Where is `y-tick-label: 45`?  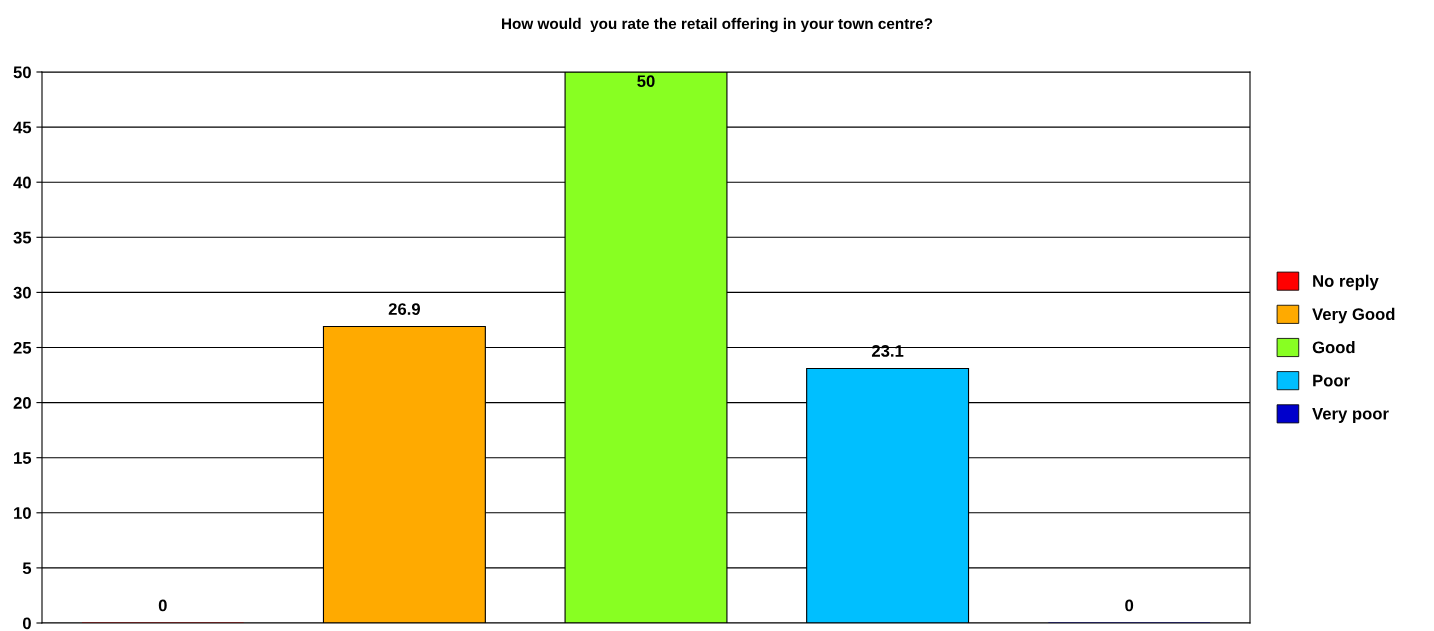
y-tick-label: 45 is located at coordinates (22, 127).